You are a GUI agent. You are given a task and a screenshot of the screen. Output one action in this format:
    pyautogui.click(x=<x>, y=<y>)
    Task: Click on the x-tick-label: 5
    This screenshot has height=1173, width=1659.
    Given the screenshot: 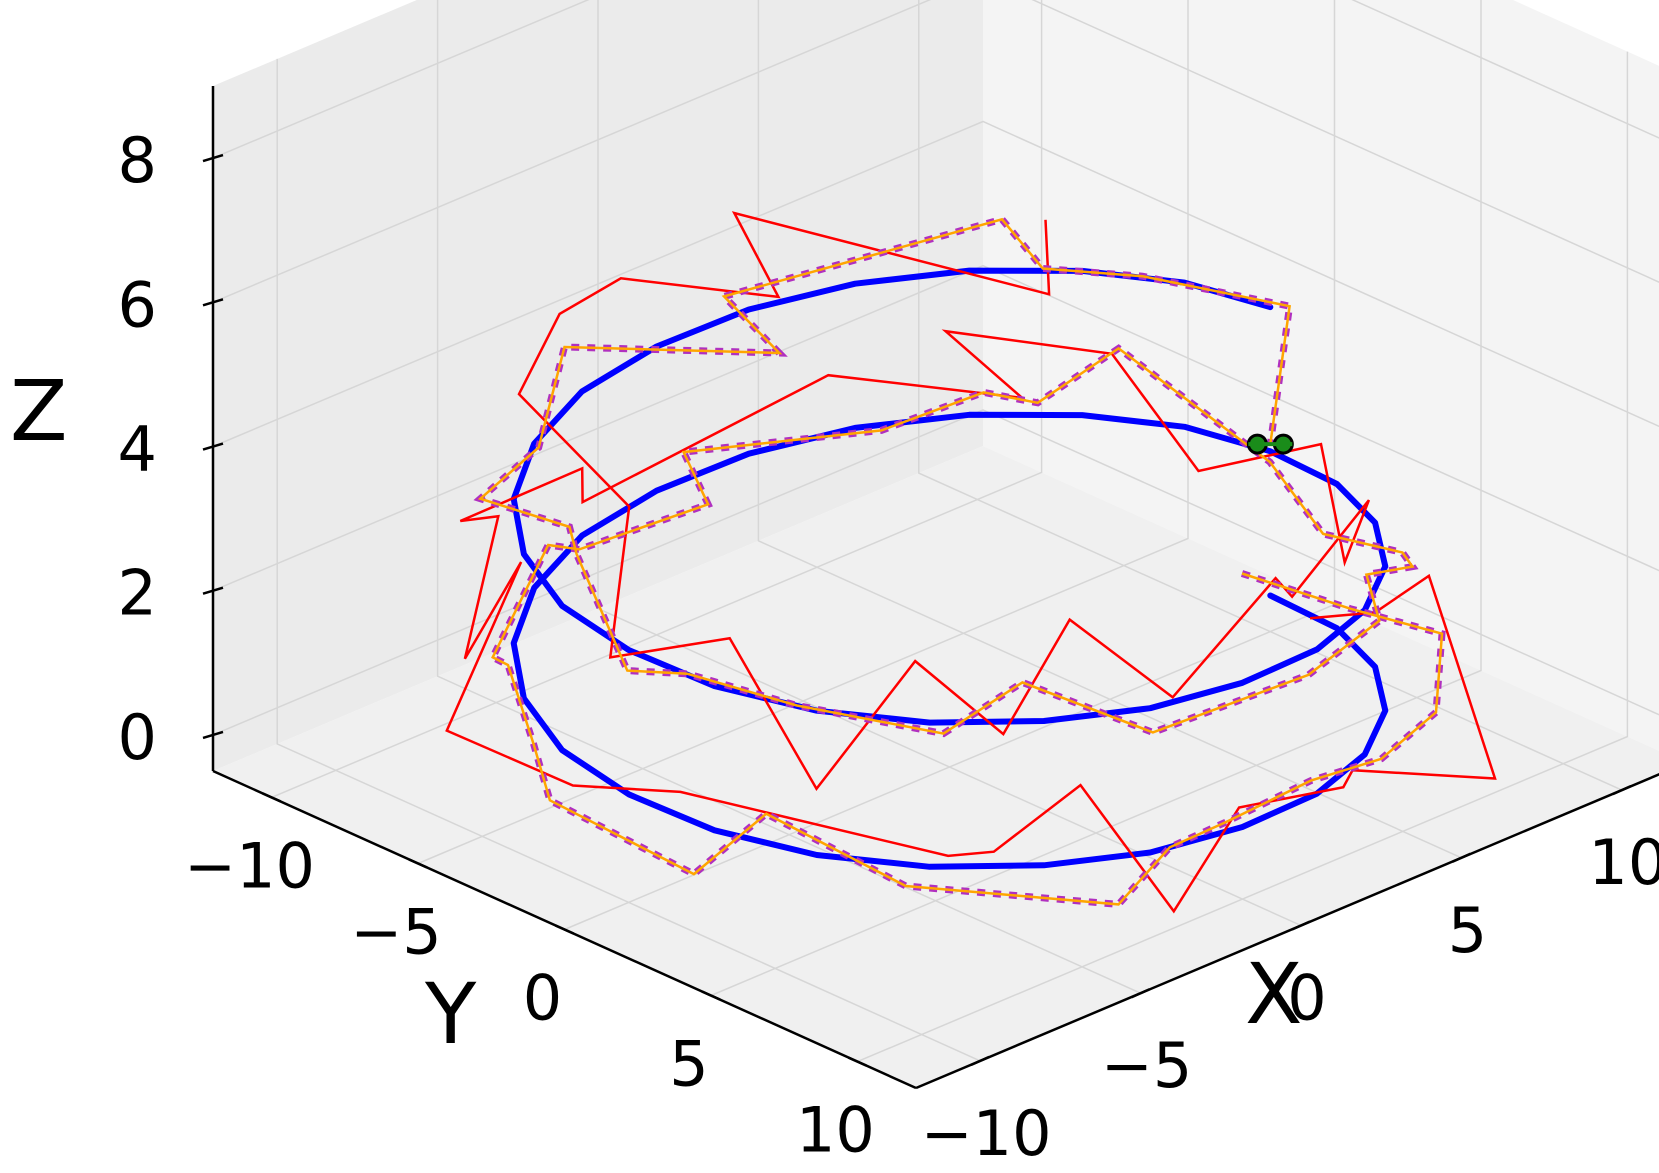 What is the action you would take?
    pyautogui.click(x=1467, y=930)
    